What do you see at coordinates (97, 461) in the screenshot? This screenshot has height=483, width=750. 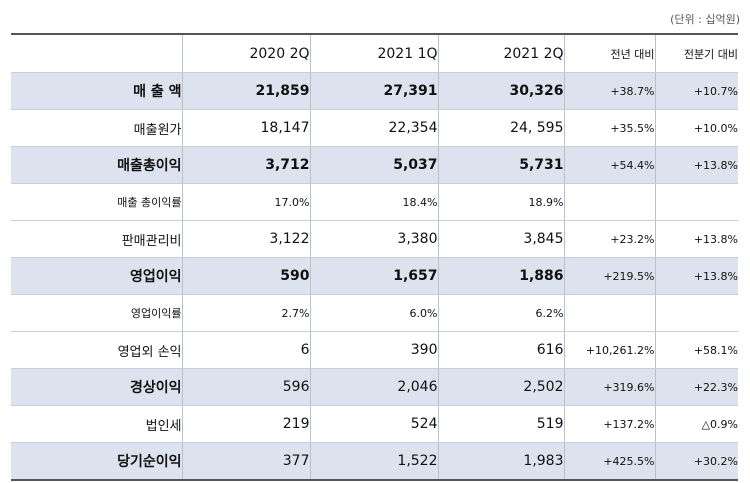 I see `row-label: 당기순이익` at bounding box center [97, 461].